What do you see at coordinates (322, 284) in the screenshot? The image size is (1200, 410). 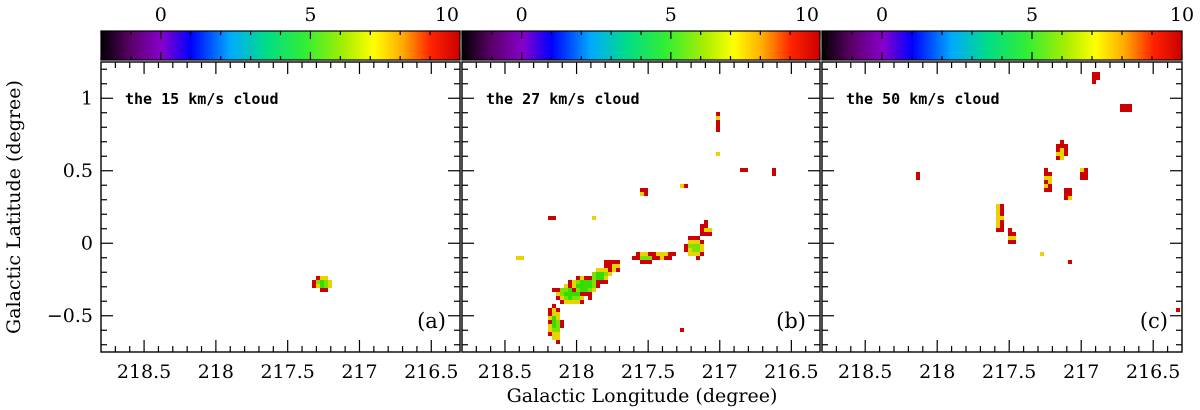 I see `emission-map-a` at bounding box center [322, 284].